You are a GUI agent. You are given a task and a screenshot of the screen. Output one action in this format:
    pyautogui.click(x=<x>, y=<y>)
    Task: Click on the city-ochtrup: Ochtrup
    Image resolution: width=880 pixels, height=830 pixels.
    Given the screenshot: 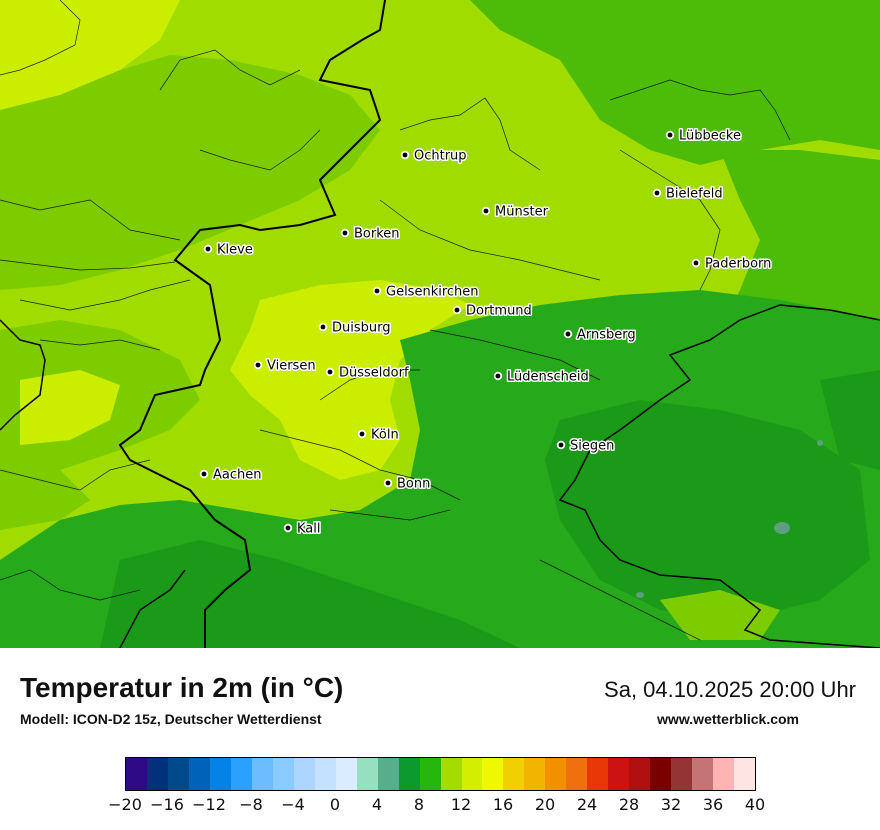 What is the action you would take?
    pyautogui.click(x=434, y=156)
    